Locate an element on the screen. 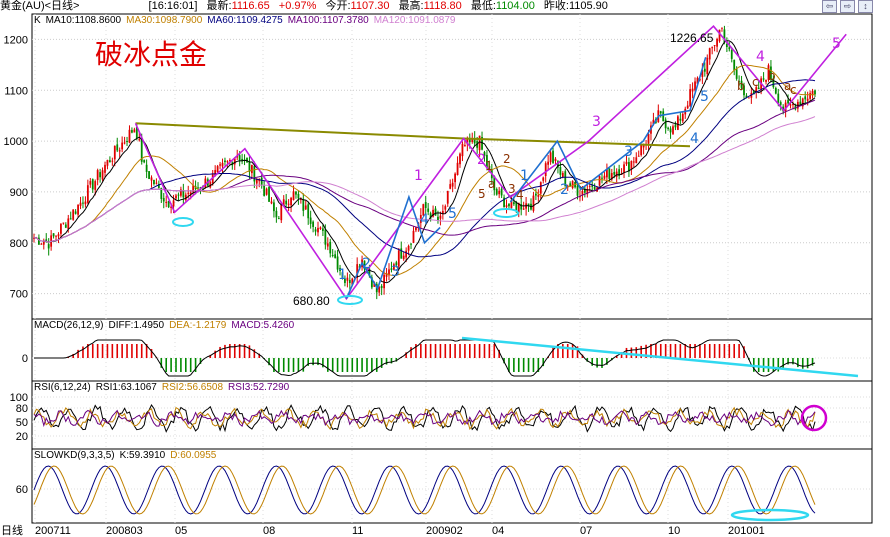 Image resolution: width=890 pixels, height=537 pixels. wave-label: 3 is located at coordinates (628, 152).